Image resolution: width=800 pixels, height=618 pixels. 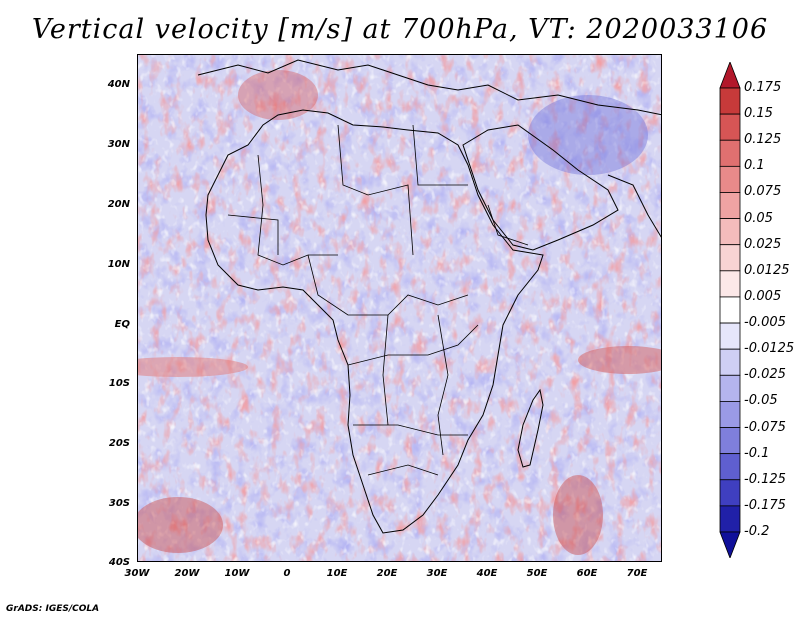 What do you see at coordinates (193, 367) in the screenshot?
I see `band-tropical-south-west` at bounding box center [193, 367].